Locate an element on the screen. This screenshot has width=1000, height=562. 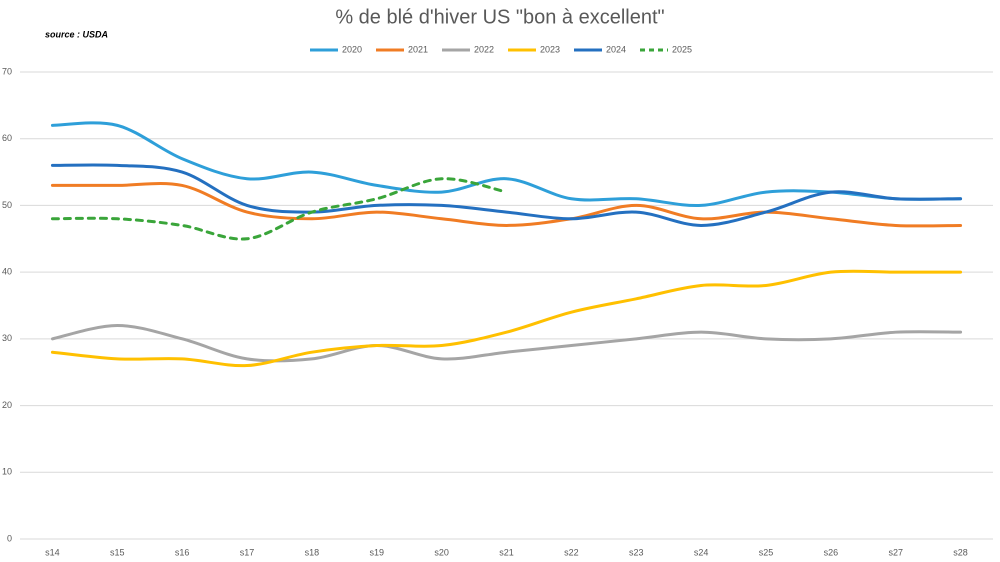
x-tick-label: s18 is located at coordinates (312, 552).